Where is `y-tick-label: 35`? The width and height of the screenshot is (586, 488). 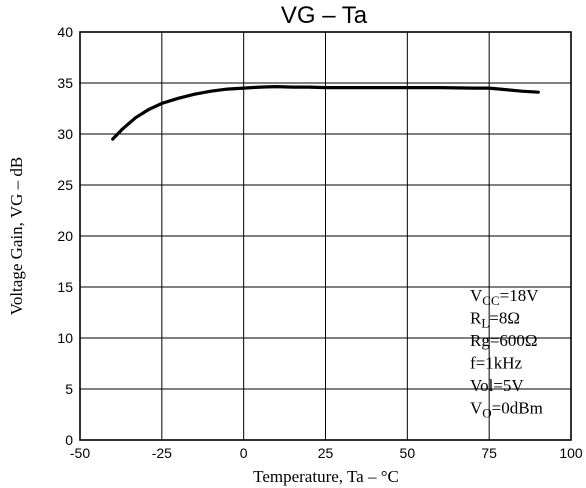
y-tick-label: 35 is located at coordinates (65, 83).